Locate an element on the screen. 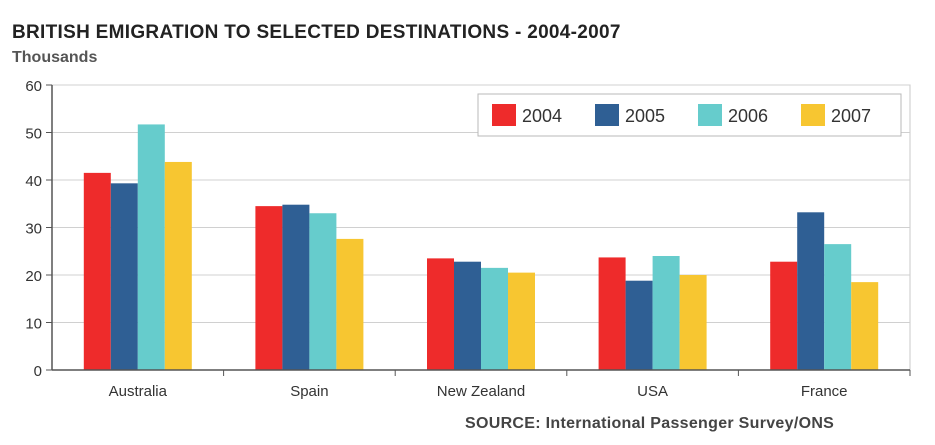 The width and height of the screenshot is (935, 445). x-tick-label: France is located at coordinates (824, 391).